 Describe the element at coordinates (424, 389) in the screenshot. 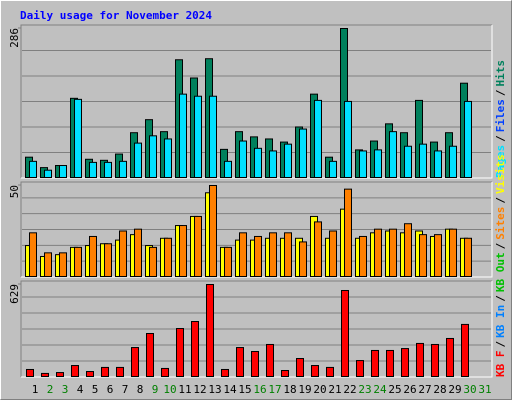

I see `x-tick-label: 27` at that location.